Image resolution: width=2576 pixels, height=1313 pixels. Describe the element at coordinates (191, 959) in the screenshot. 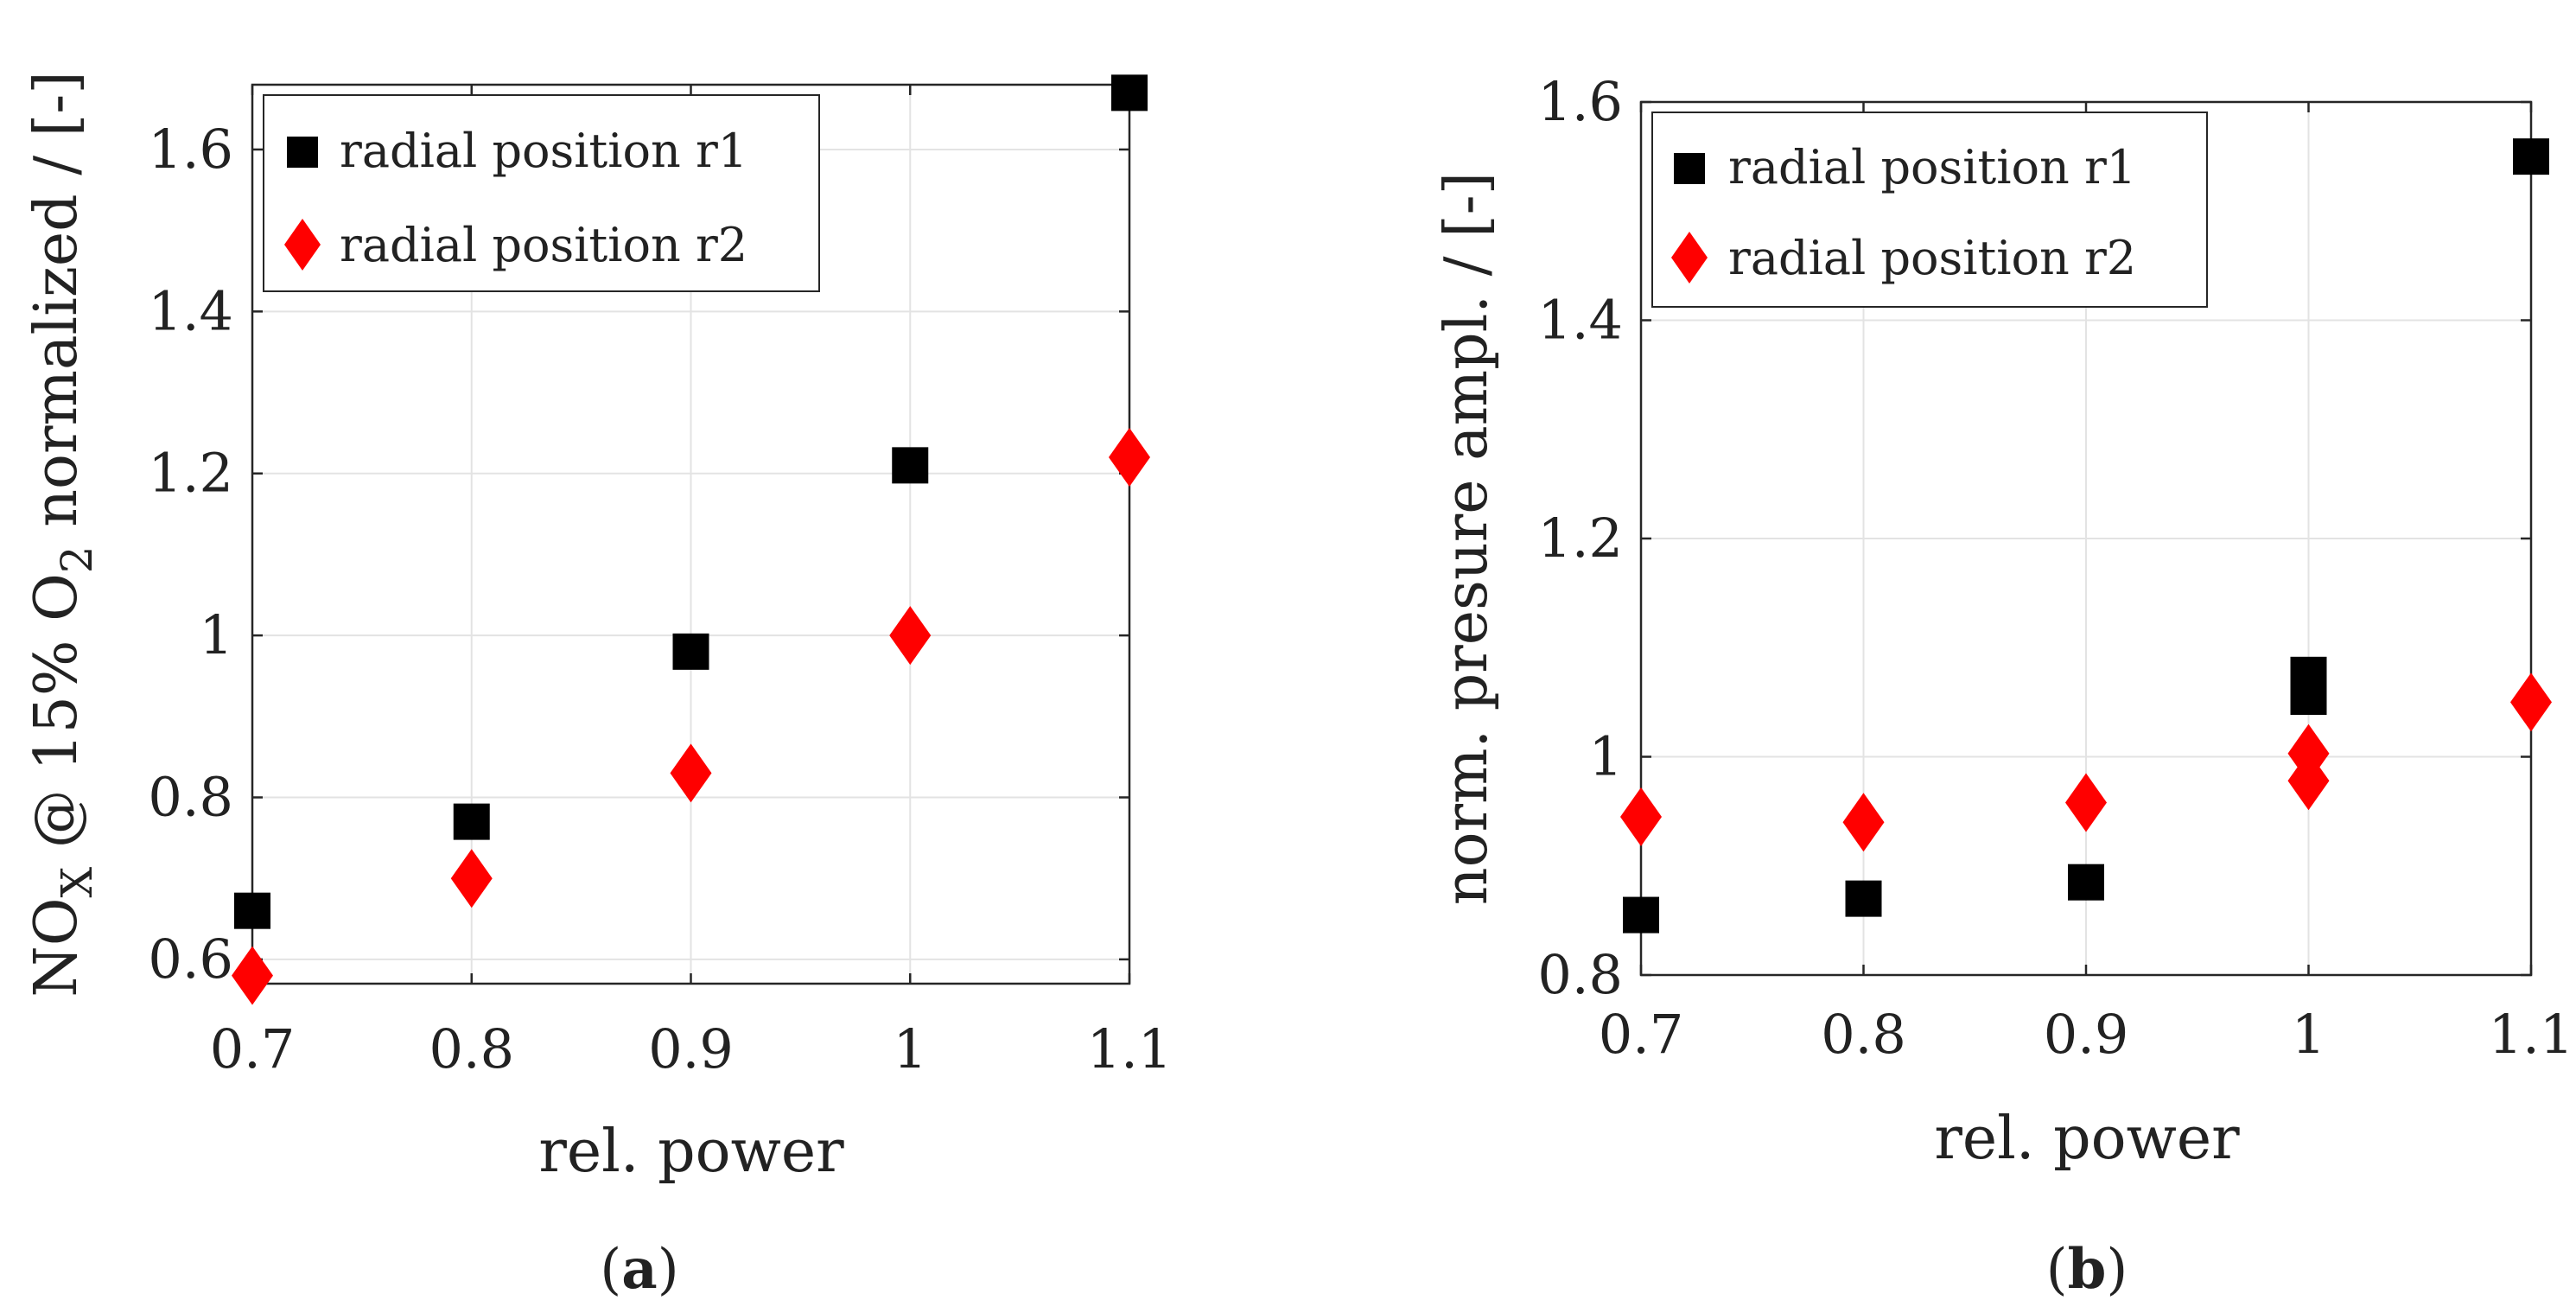

I see `chart-a-ytick-label: 0.6` at that location.